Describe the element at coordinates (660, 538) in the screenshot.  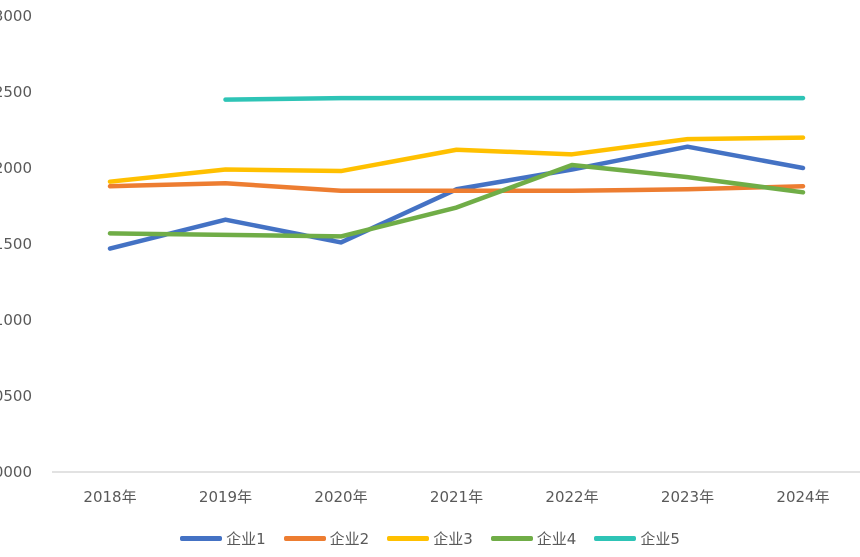
I see `legend-label: 企业5` at that location.